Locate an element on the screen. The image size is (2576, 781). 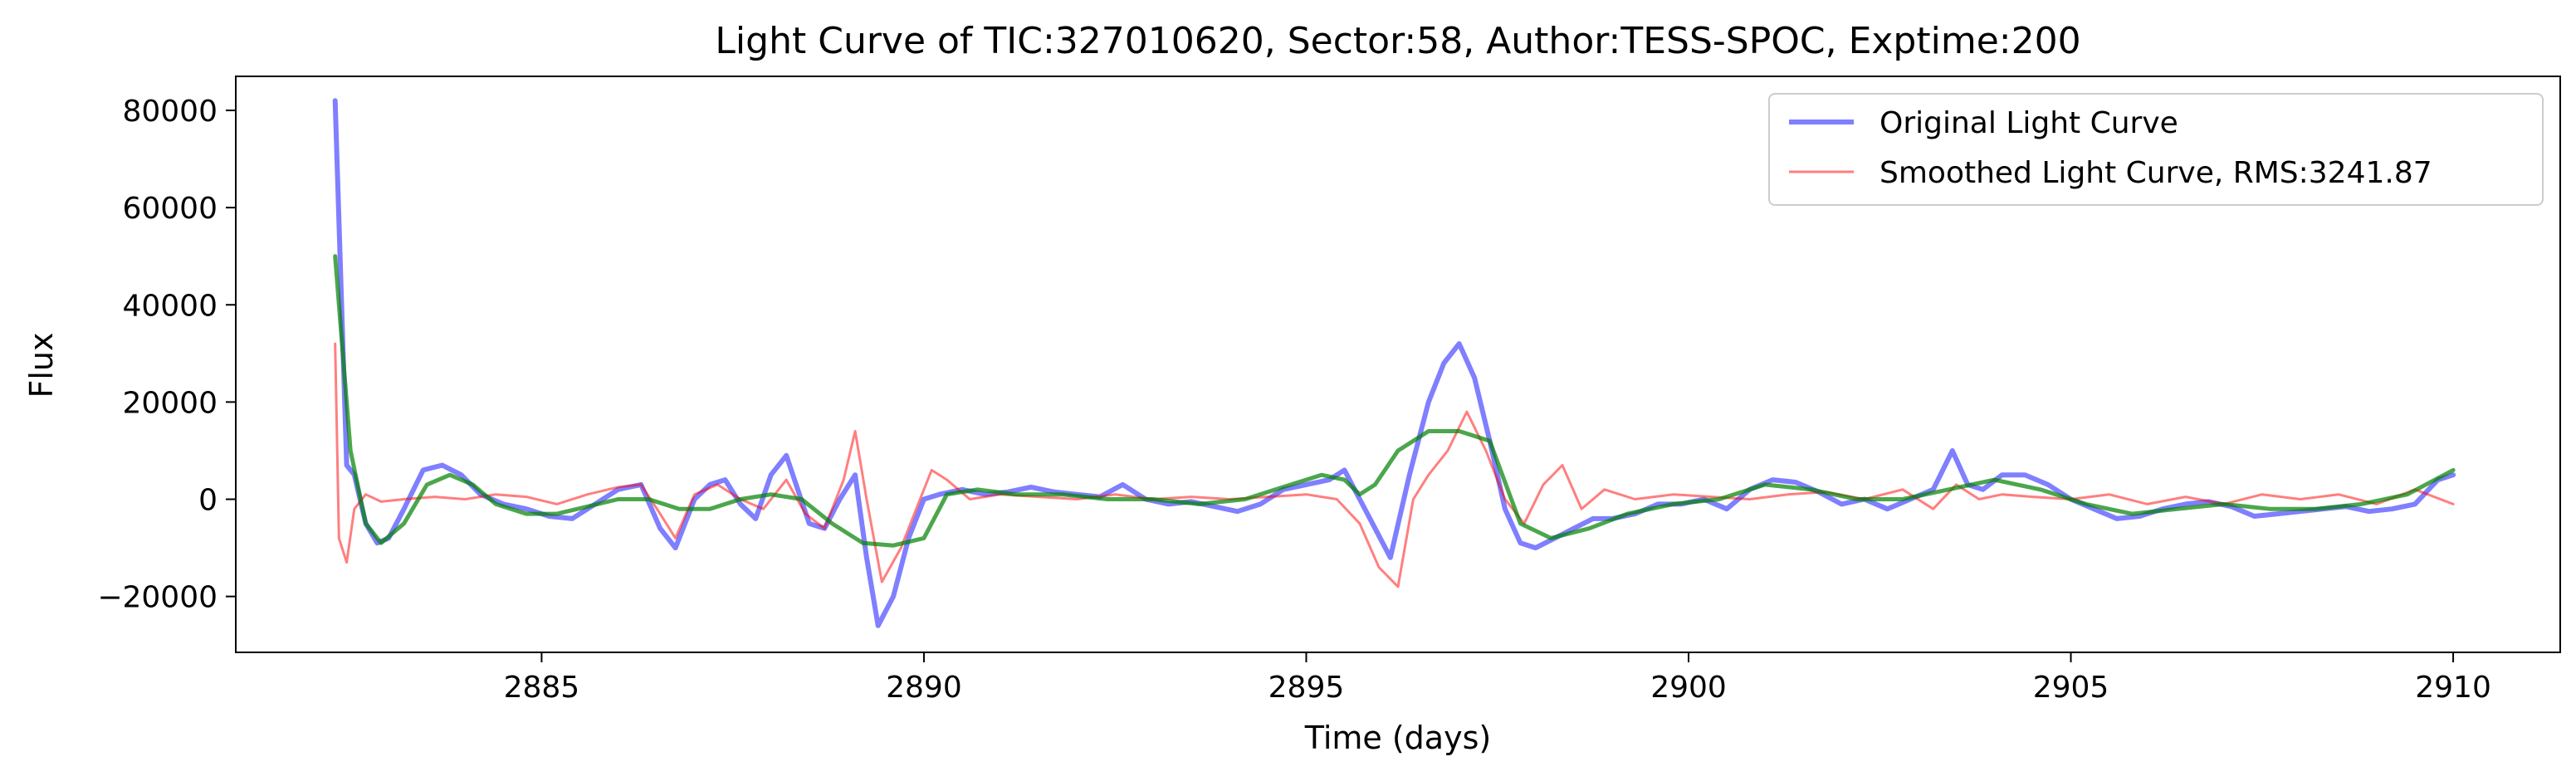
x-axis-label: Time (days) is located at coordinates (1397, 738).